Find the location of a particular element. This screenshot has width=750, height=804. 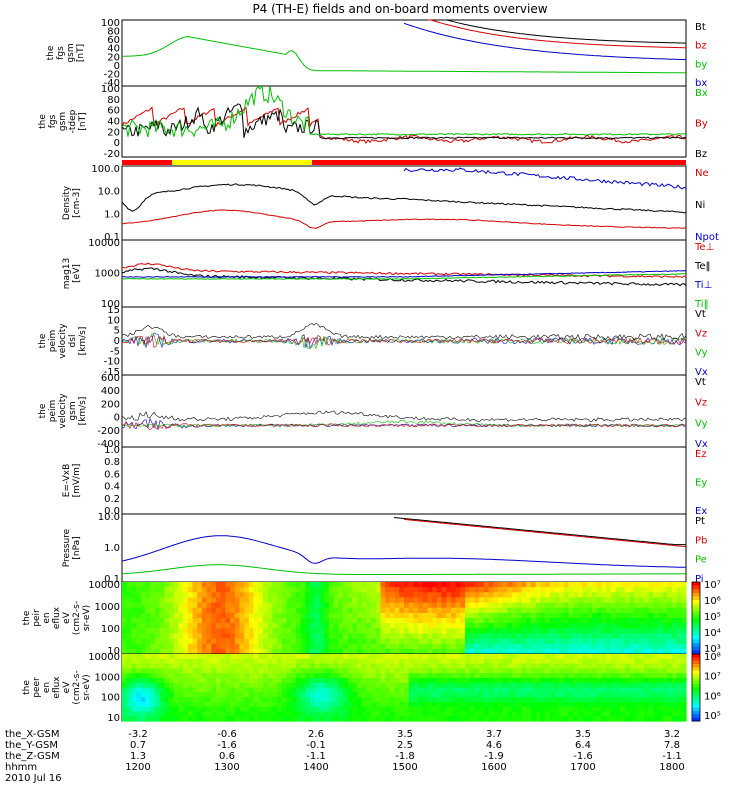

x-tick-label: 3.7 is located at coordinates (494, 734).